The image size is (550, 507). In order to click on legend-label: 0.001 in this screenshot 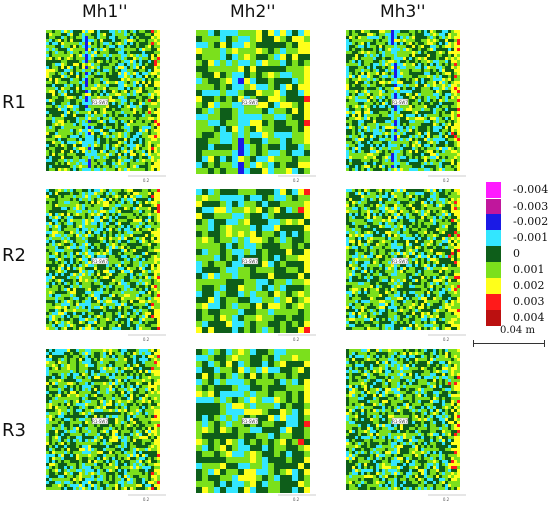, I will do `click(529, 269)`.